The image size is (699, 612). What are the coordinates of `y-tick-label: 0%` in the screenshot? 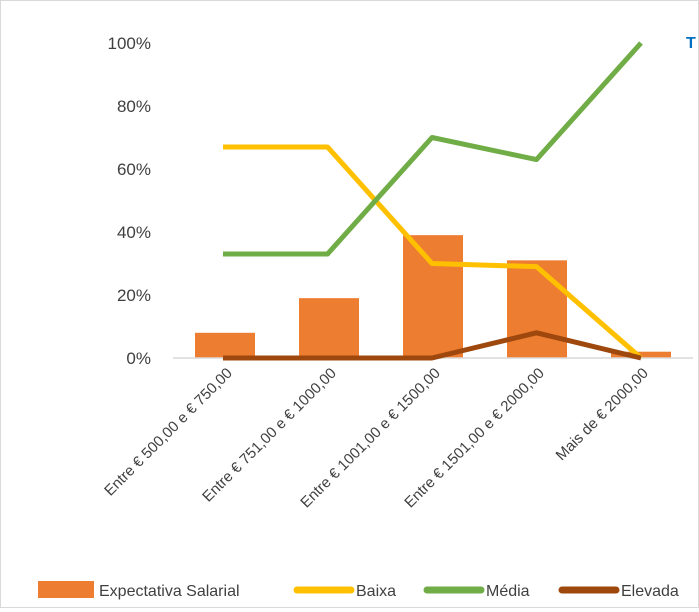 It's located at (138, 358).